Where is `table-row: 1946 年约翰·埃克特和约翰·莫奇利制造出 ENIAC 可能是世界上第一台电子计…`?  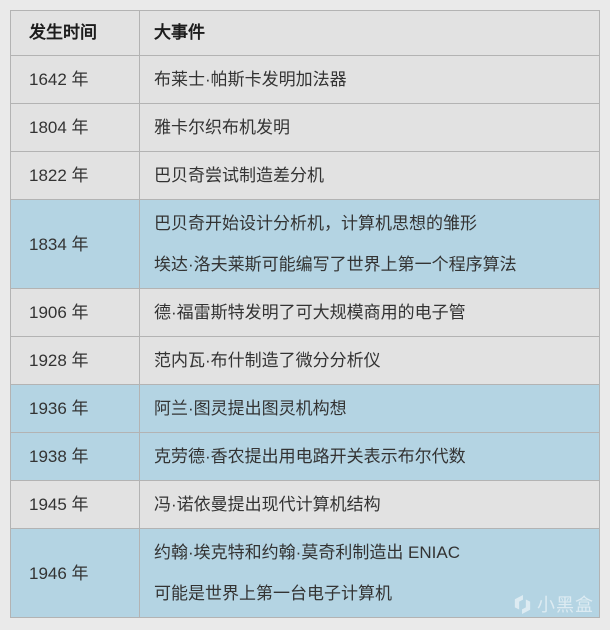 table-row: 1946 年约翰·埃克特和约翰·莫奇利制造出 ENIAC 可能是世界上第一台电子计… is located at coordinates (305, 573).